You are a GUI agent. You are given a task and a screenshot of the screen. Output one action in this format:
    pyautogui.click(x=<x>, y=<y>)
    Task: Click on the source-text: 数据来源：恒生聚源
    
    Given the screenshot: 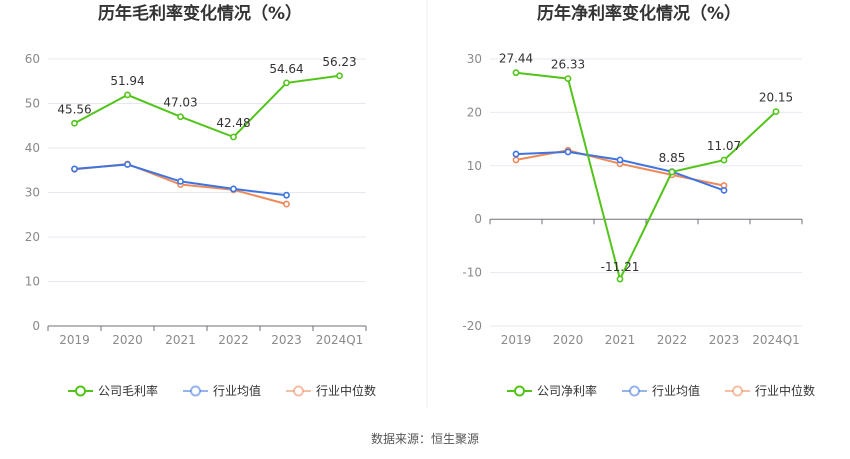 What is the action you would take?
    pyautogui.click(x=425, y=438)
    